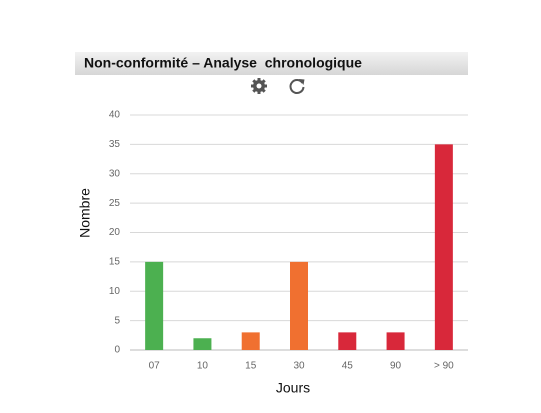 The height and width of the screenshot is (413, 541). I want to click on y-tick-label: 30, so click(115, 173).